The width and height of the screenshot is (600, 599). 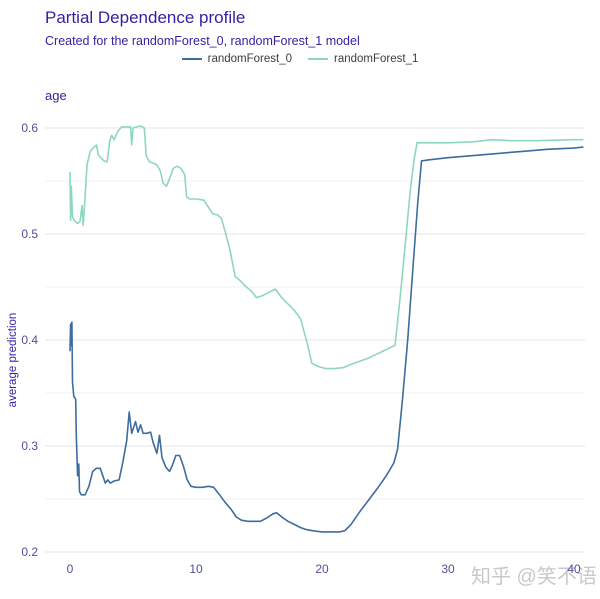 I want to click on y-tick-label: 0.4, so click(x=29, y=340).